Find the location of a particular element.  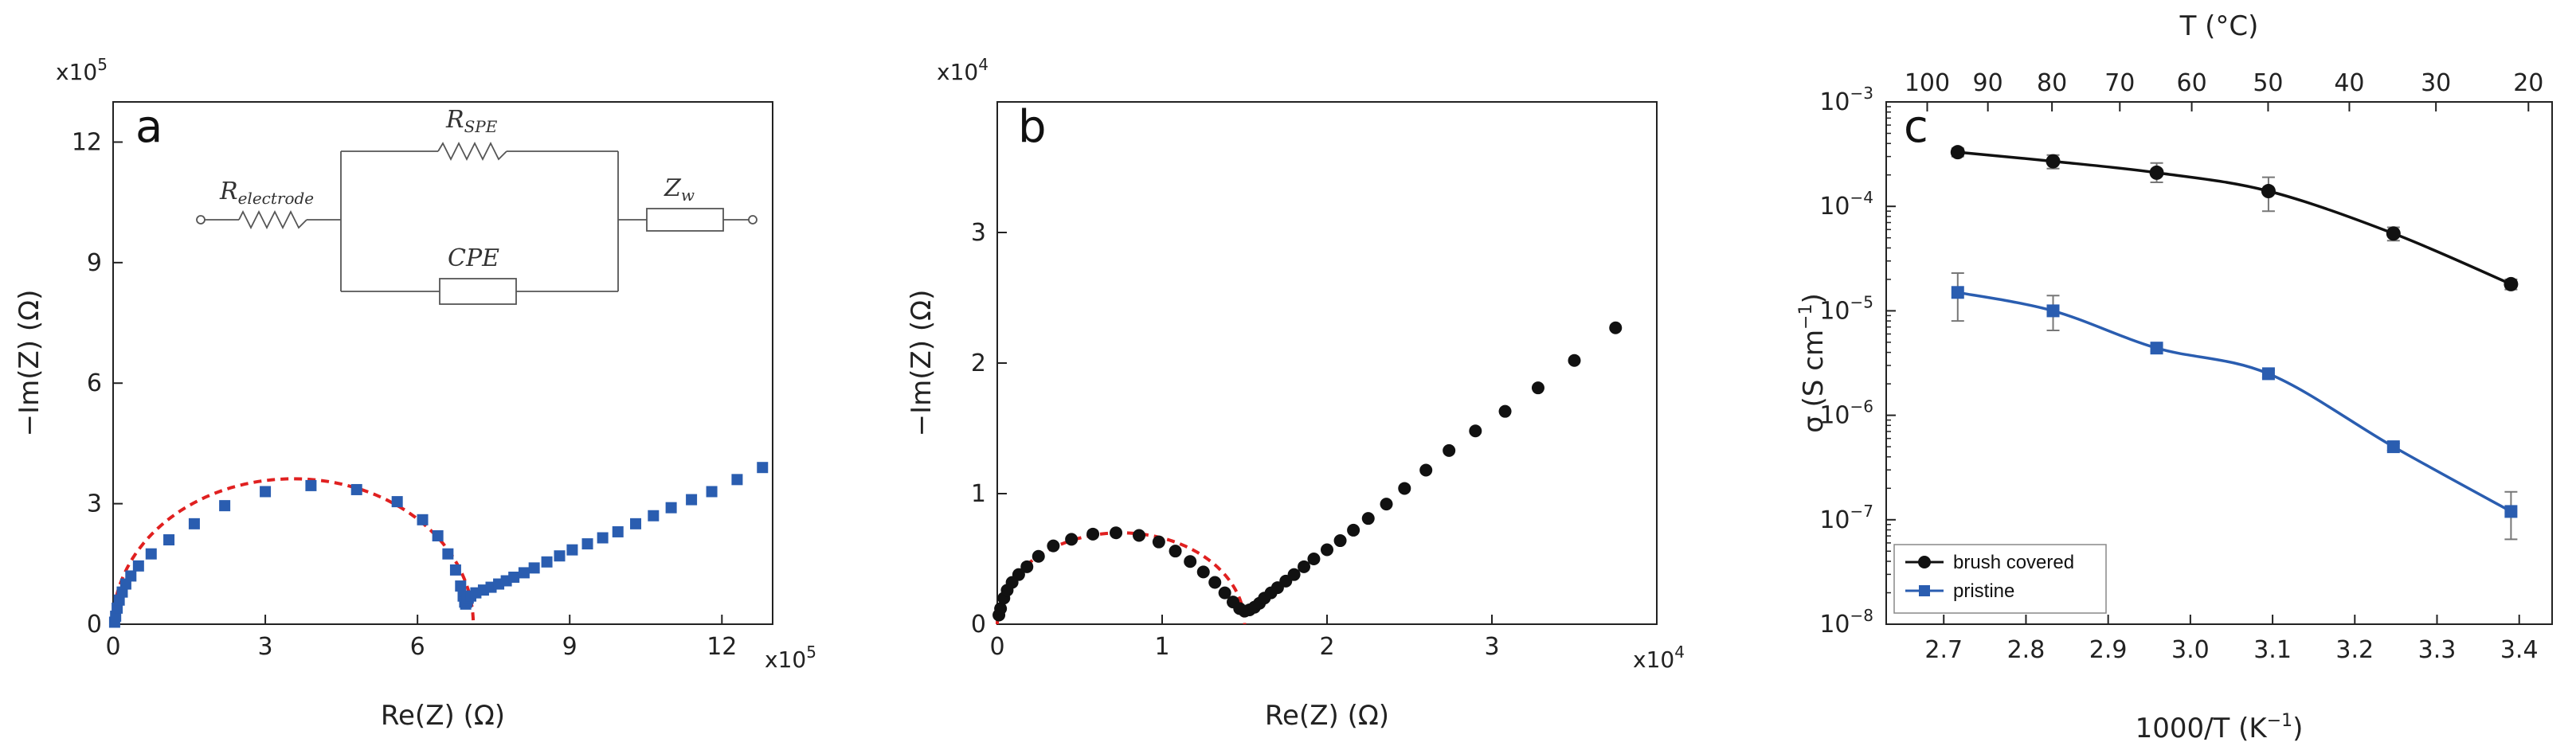

resistor-spe-symbol is located at coordinates (472, 151).